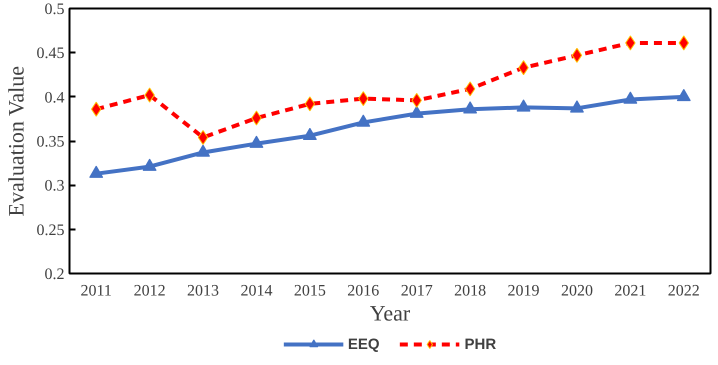  What do you see at coordinates (50, 142) in the screenshot?
I see `y-tick-label: 0.35` at bounding box center [50, 142].